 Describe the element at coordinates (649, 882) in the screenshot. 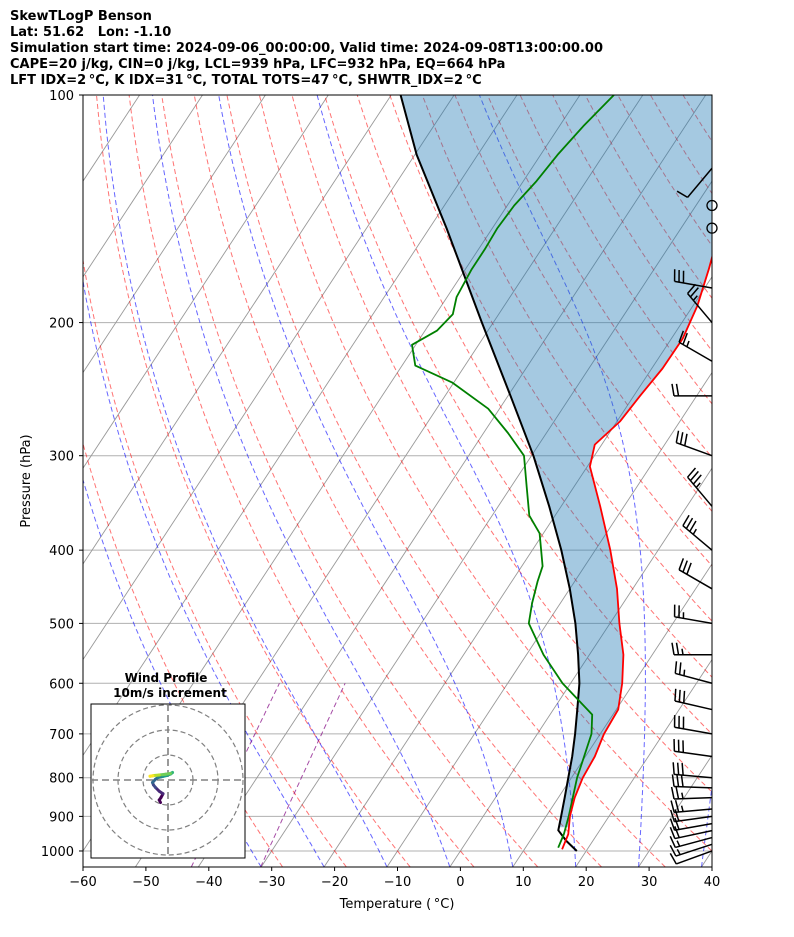

I see `x-tick-label: 30` at that location.